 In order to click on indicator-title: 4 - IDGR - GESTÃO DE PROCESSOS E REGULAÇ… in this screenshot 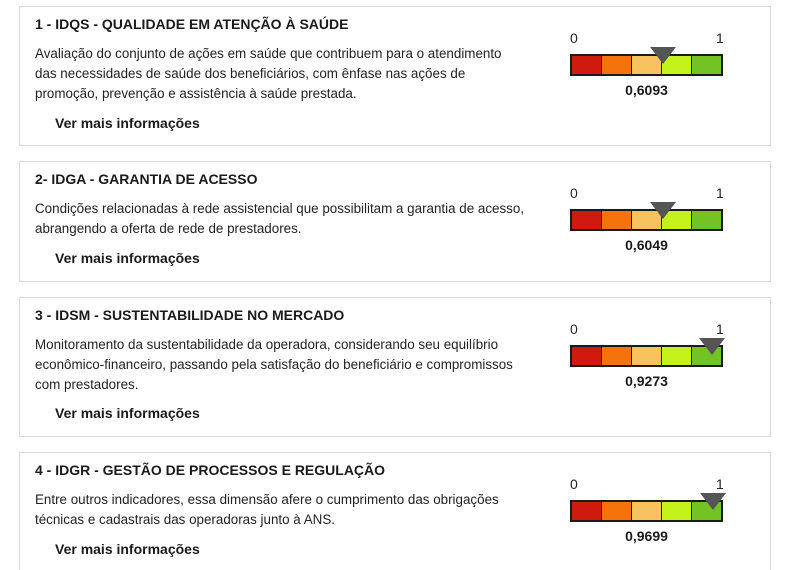, I will do `click(210, 470)`.